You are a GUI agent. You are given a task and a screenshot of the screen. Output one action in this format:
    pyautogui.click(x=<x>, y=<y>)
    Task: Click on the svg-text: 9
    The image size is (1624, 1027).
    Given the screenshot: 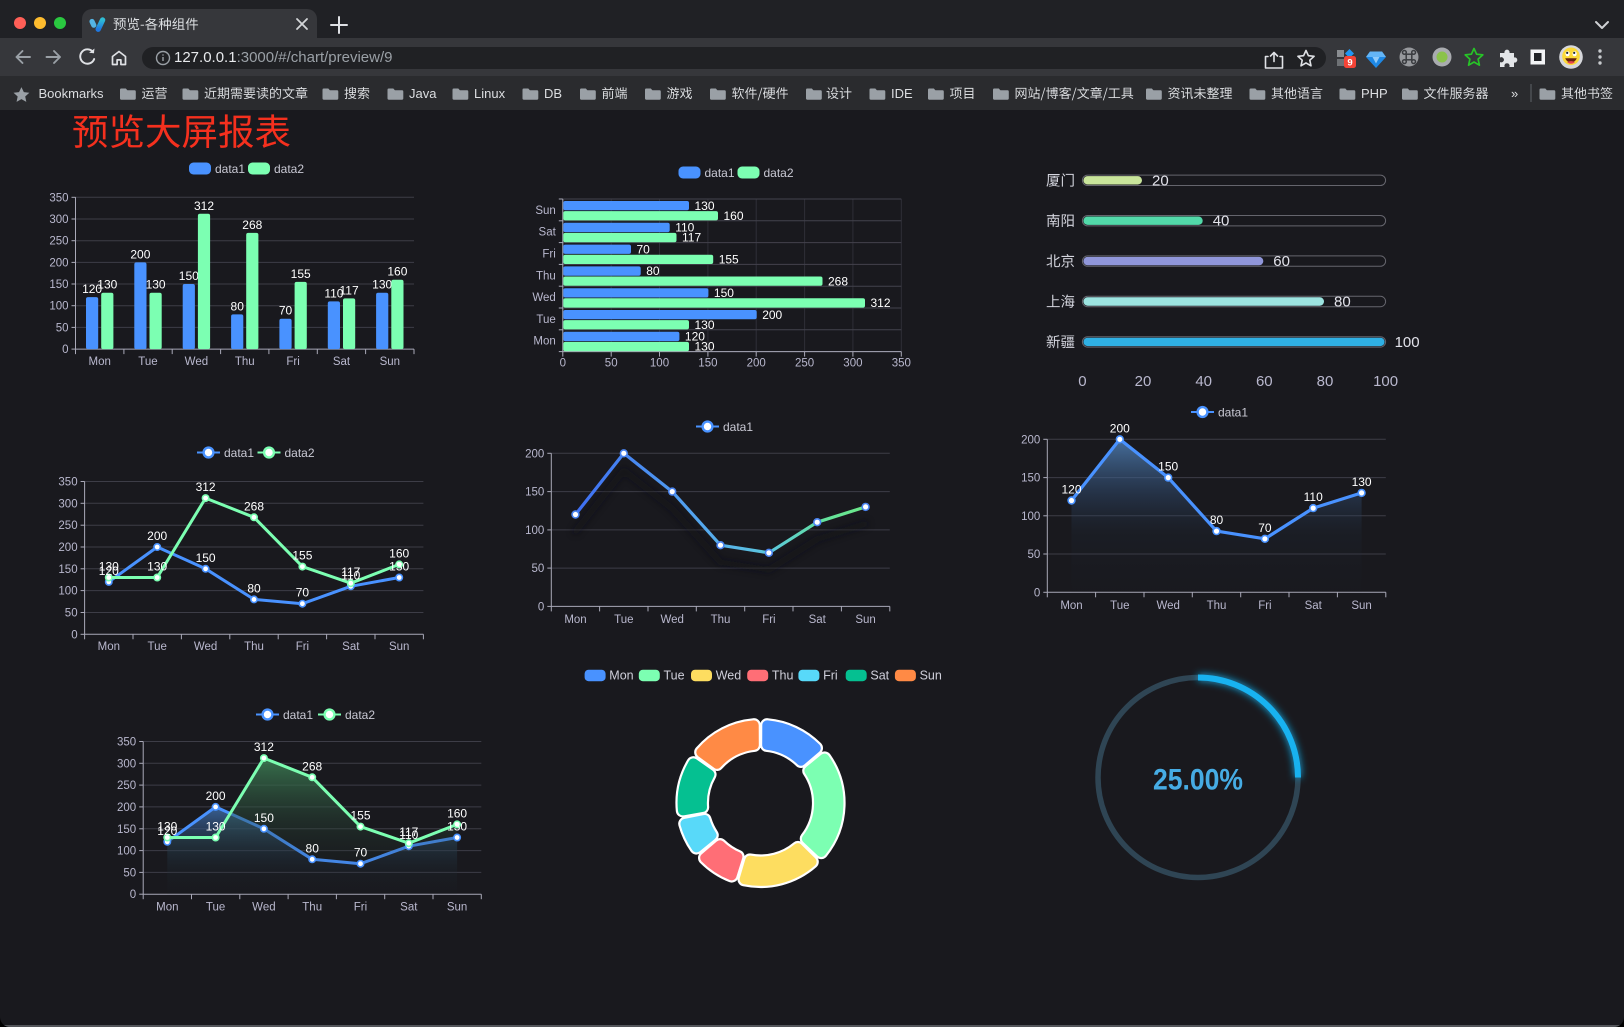 What is the action you would take?
    pyautogui.click(x=1349, y=63)
    